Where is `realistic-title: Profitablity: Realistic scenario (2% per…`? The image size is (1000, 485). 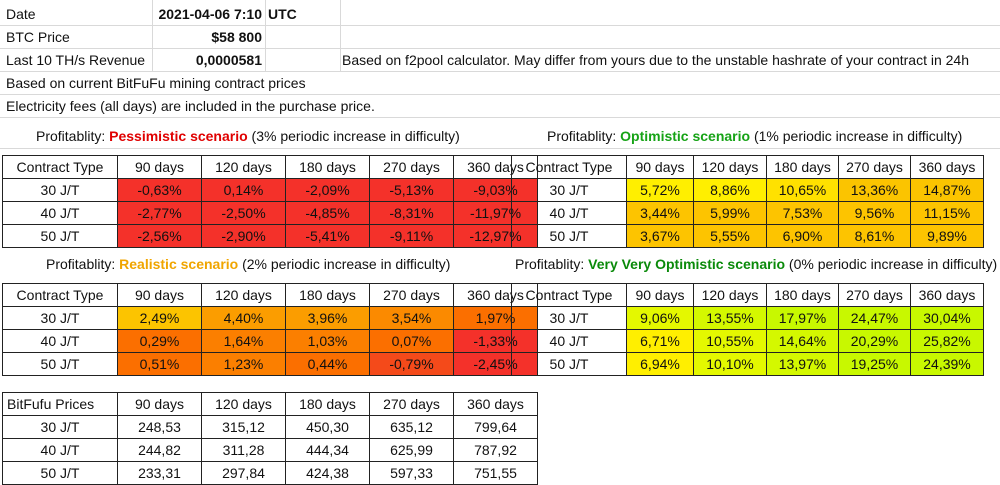 realistic-title: Profitablity: Realistic scenario (2% per… is located at coordinates (248, 264).